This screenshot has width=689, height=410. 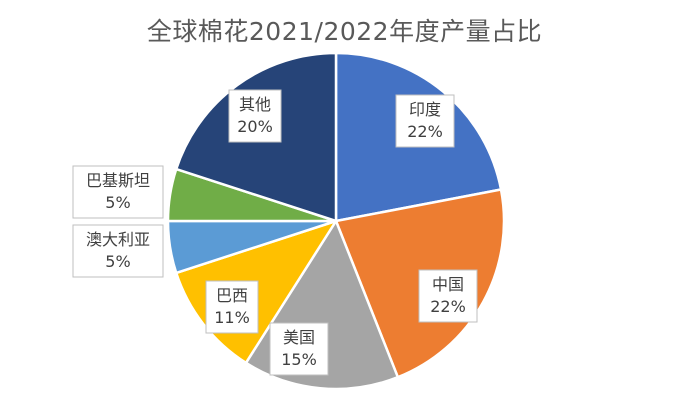 I want to click on data-label-category: 巴基斯坦, so click(x=118, y=180).